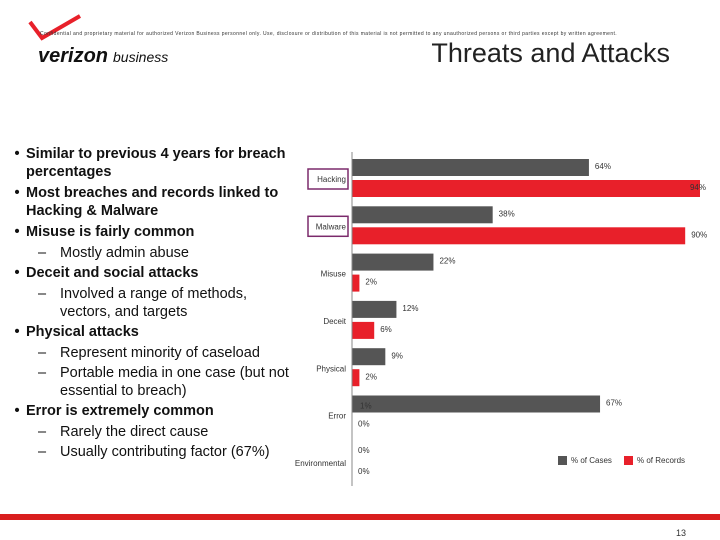  What do you see at coordinates (55, 27) in the screenshot?
I see `logo-check` at bounding box center [55, 27].